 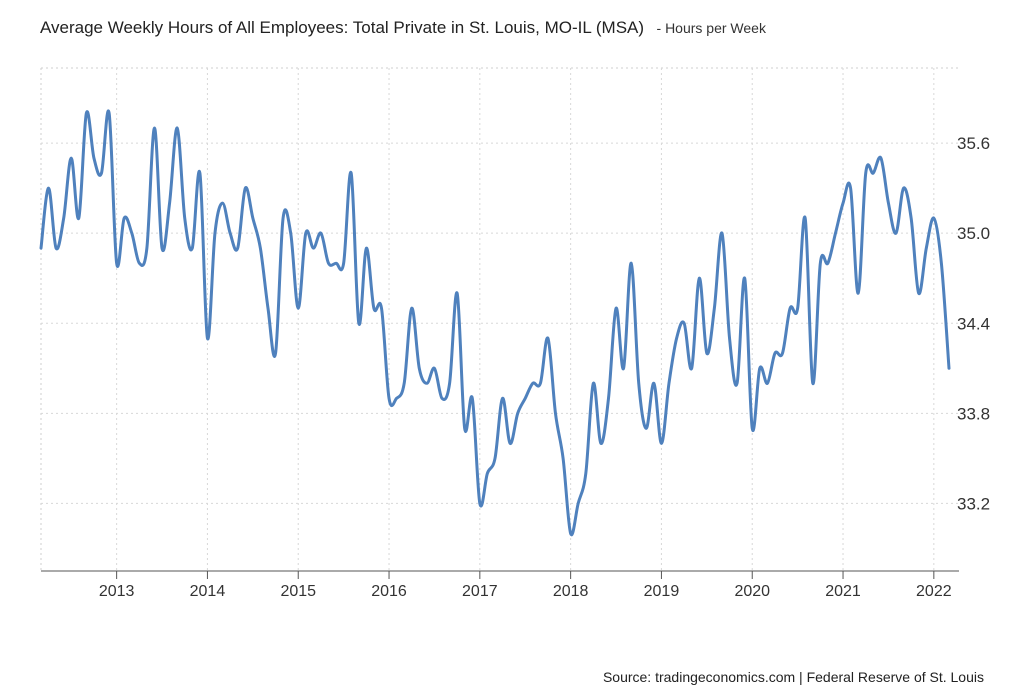 What do you see at coordinates (843, 591) in the screenshot?
I see `x-tick-label: 2021` at bounding box center [843, 591].